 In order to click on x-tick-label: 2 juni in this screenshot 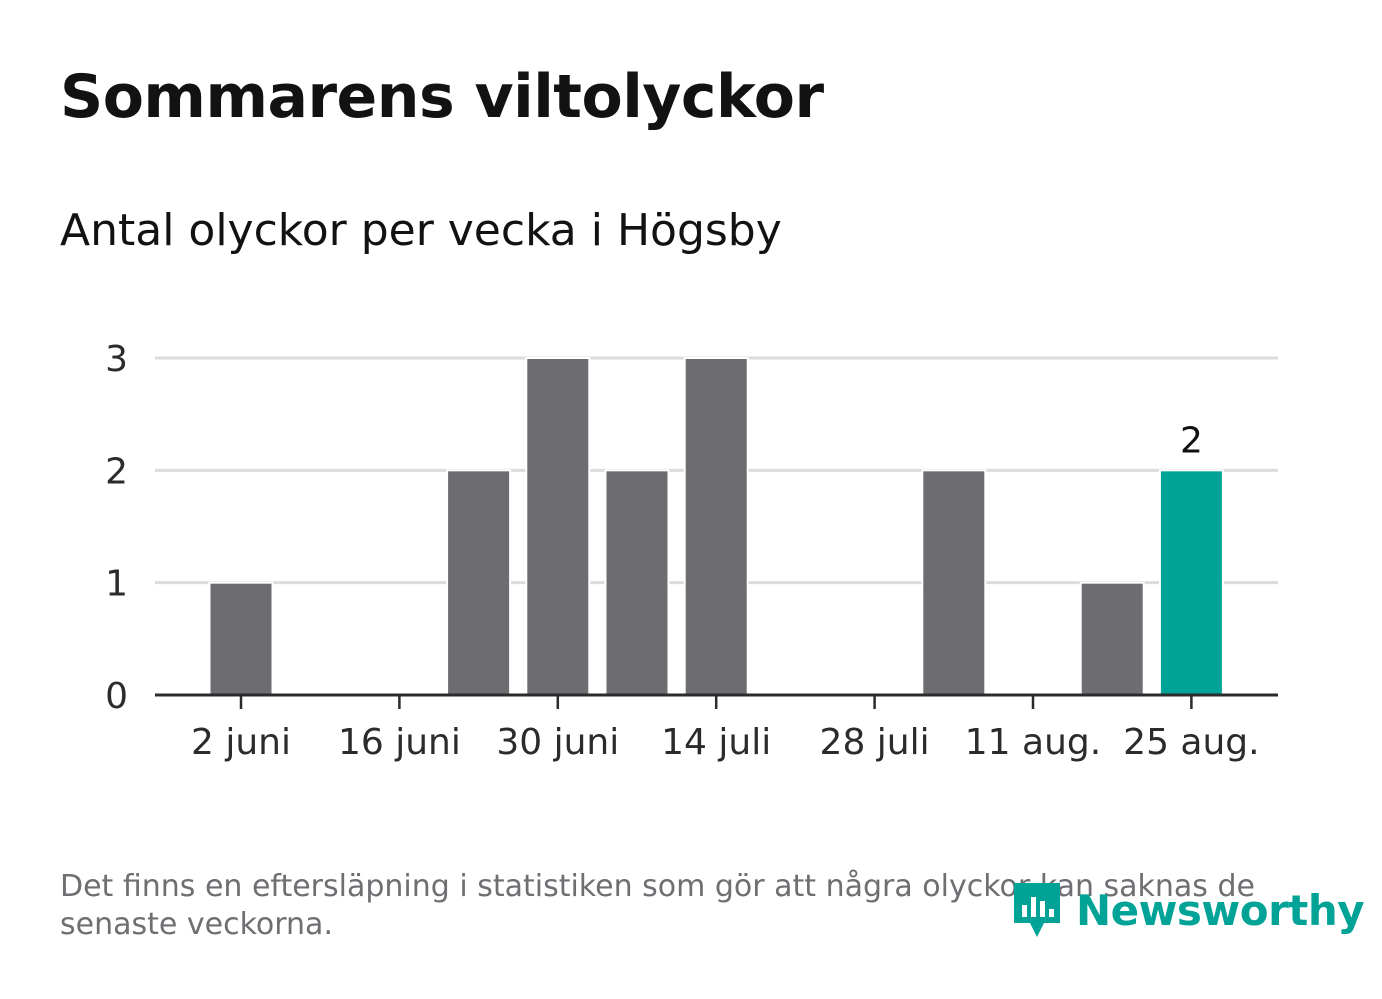, I will do `click(241, 742)`.